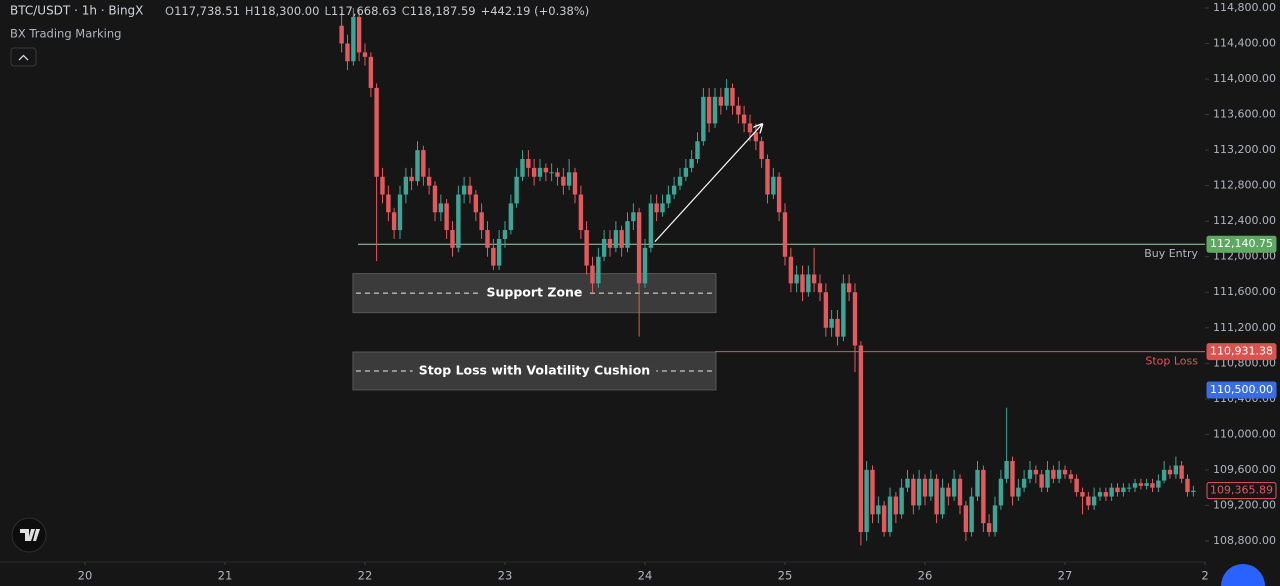 This screenshot has width=1280, height=586. I want to click on y-tick-label: 108,800.00, so click(1244, 540).